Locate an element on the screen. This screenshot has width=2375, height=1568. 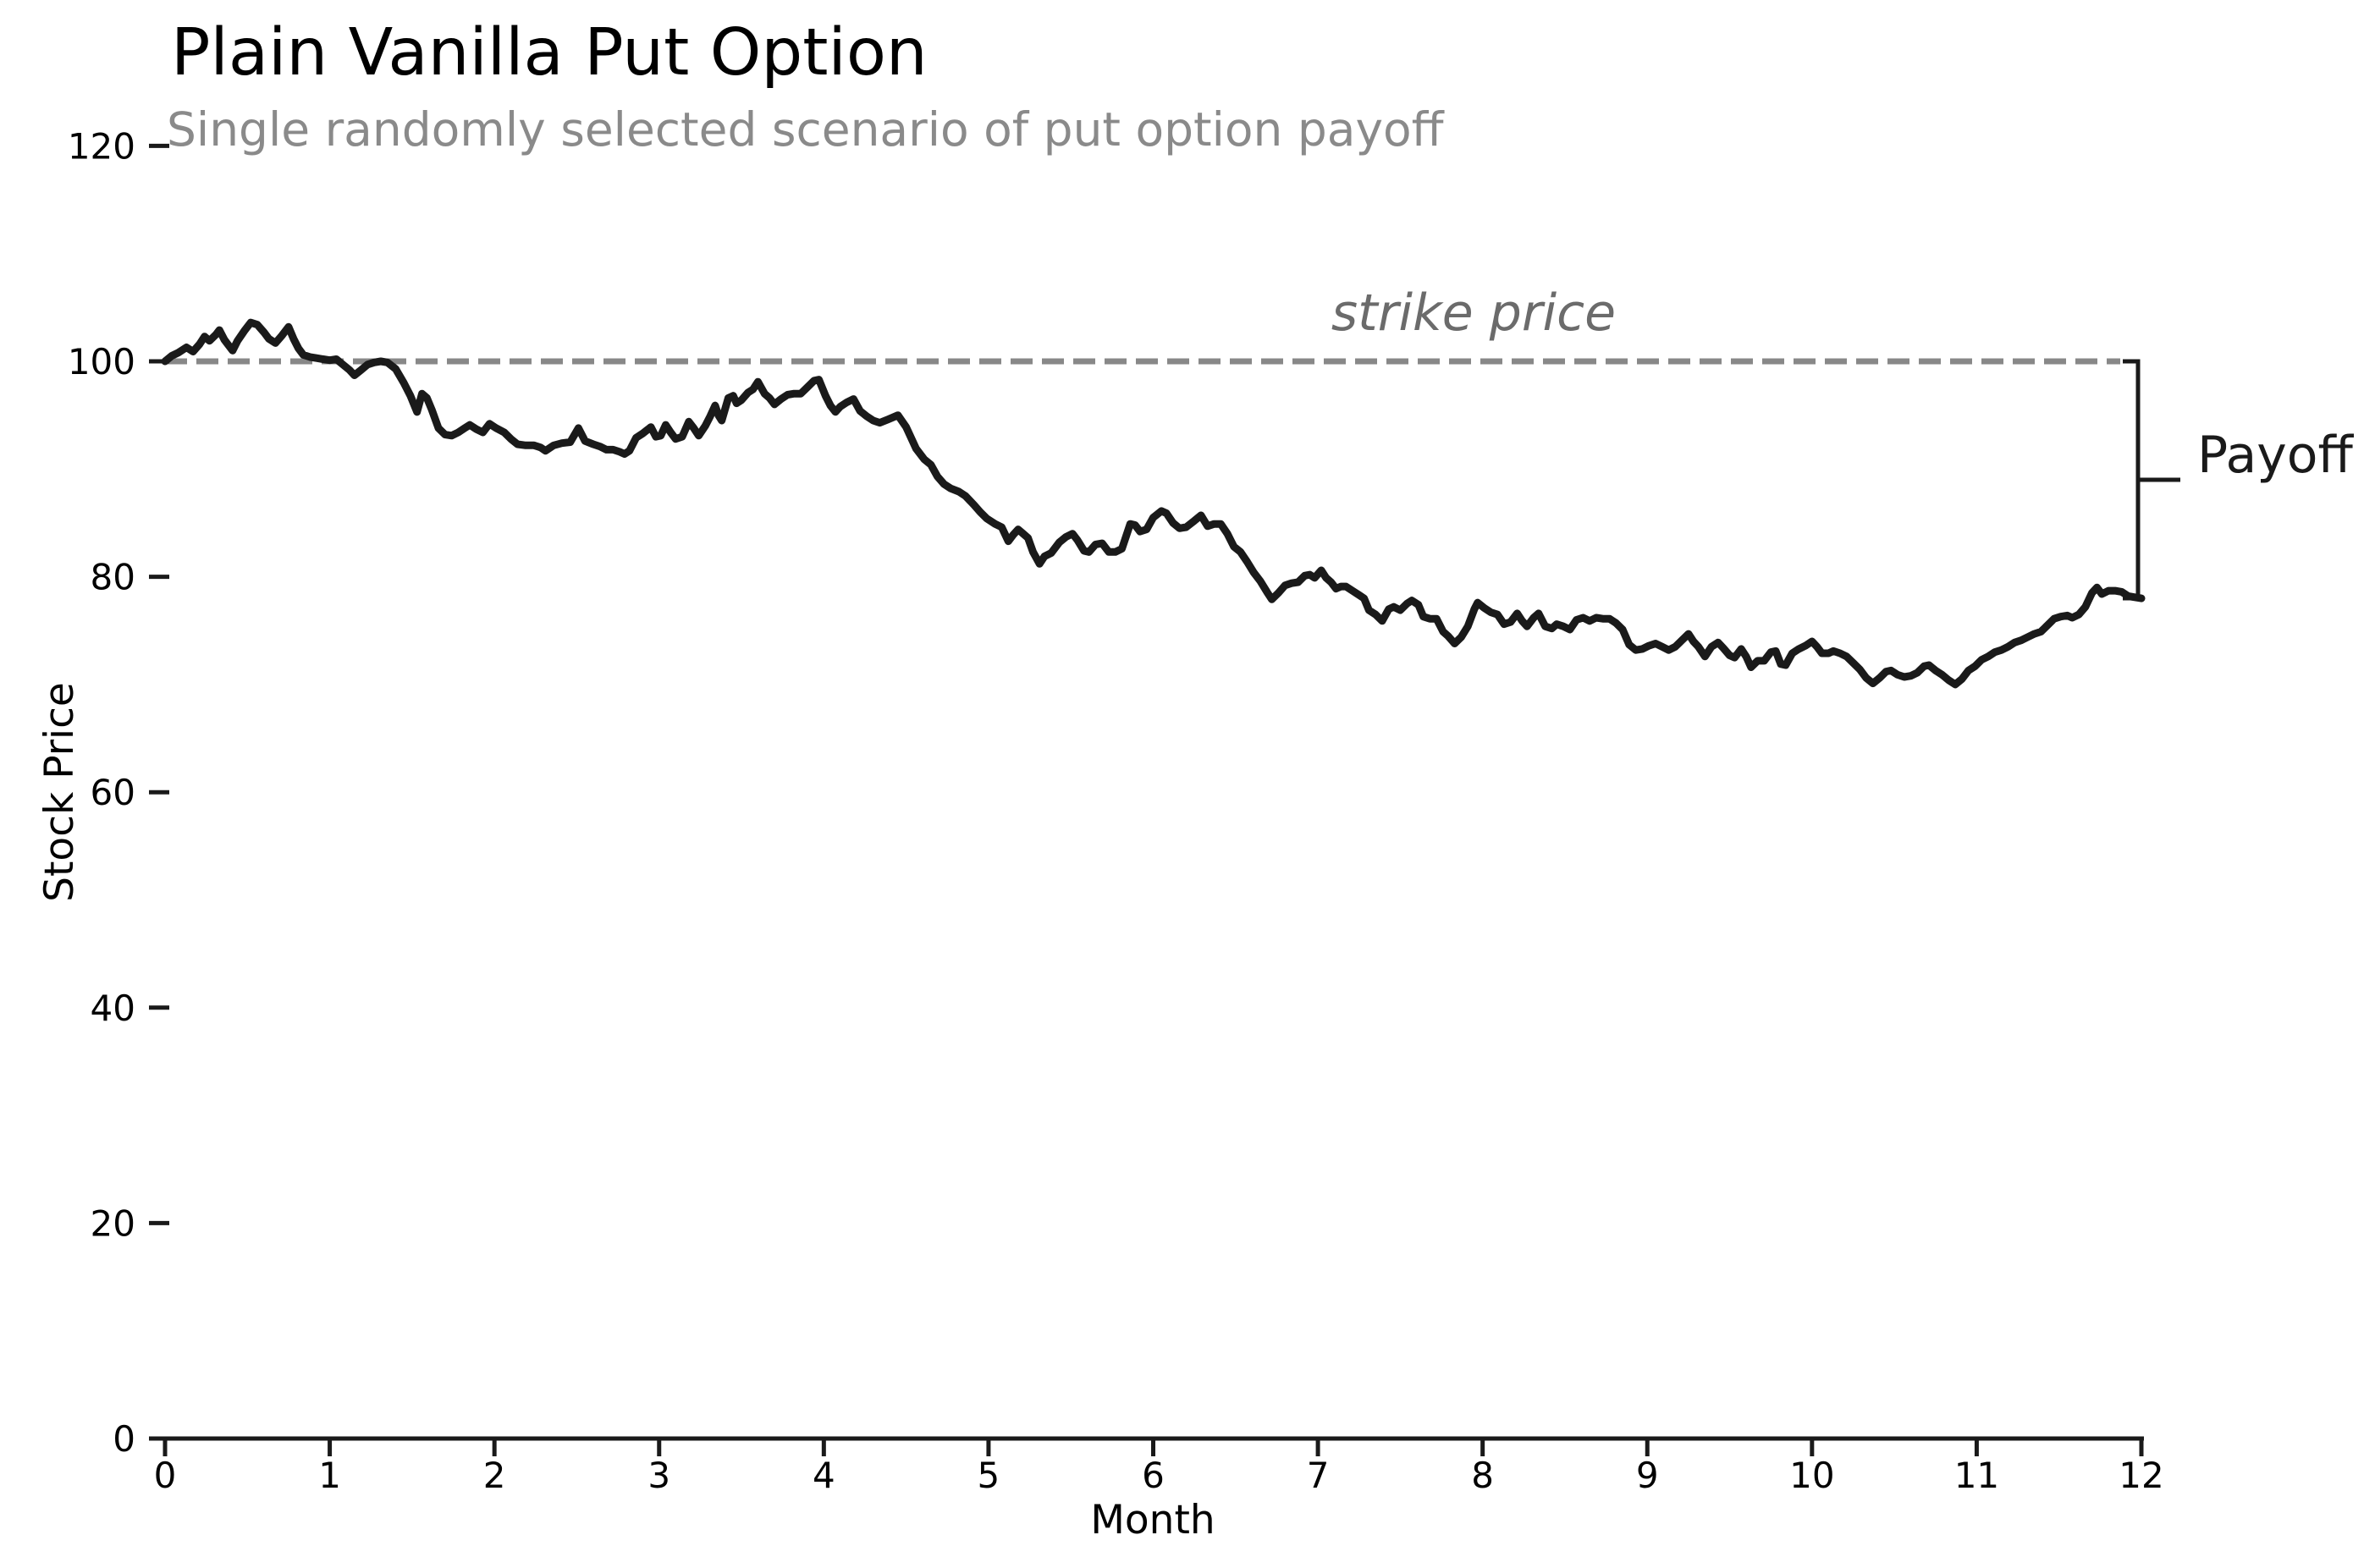
y-tick-label: 20 is located at coordinates (113, 1223).